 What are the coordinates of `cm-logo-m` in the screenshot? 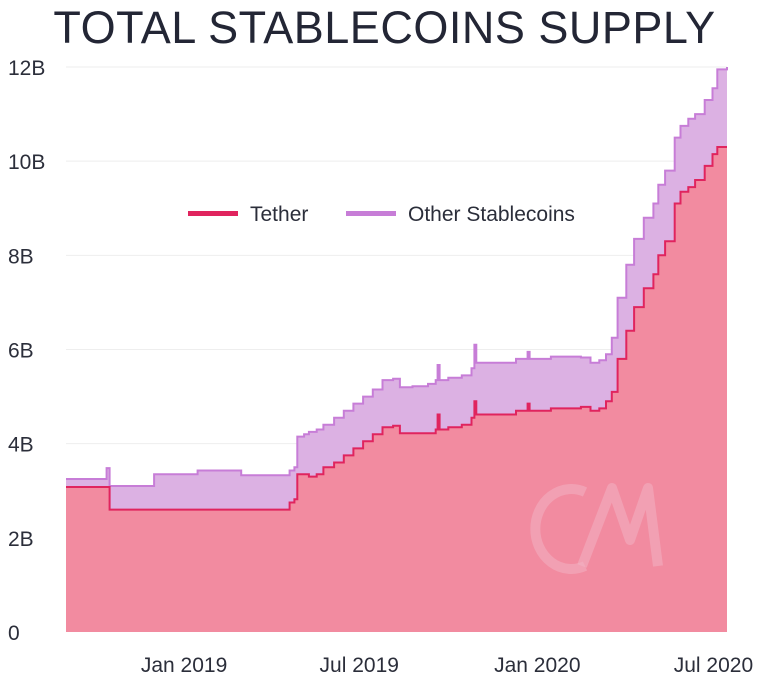 It's located at (620, 525).